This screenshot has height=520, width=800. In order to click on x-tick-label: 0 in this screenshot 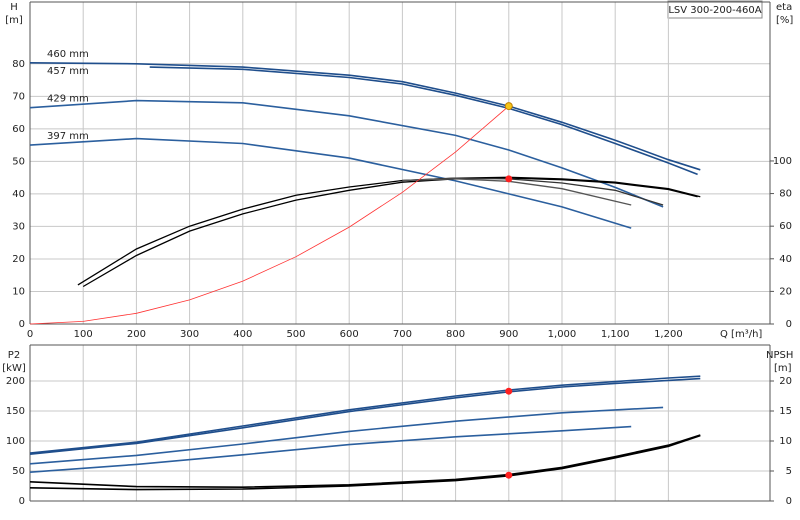, I will do `click(30, 334)`.